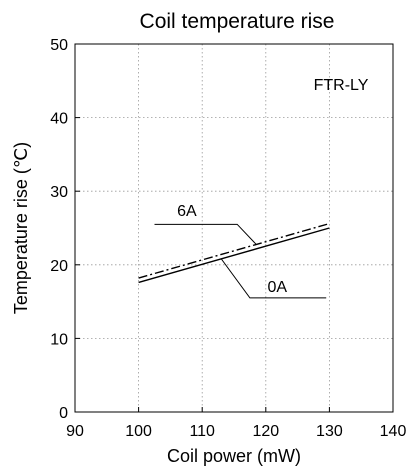 The width and height of the screenshot is (406, 472). What do you see at coordinates (21, 228) in the screenshot?
I see `y-axis-label: Temperature rise (℃)` at bounding box center [21, 228].